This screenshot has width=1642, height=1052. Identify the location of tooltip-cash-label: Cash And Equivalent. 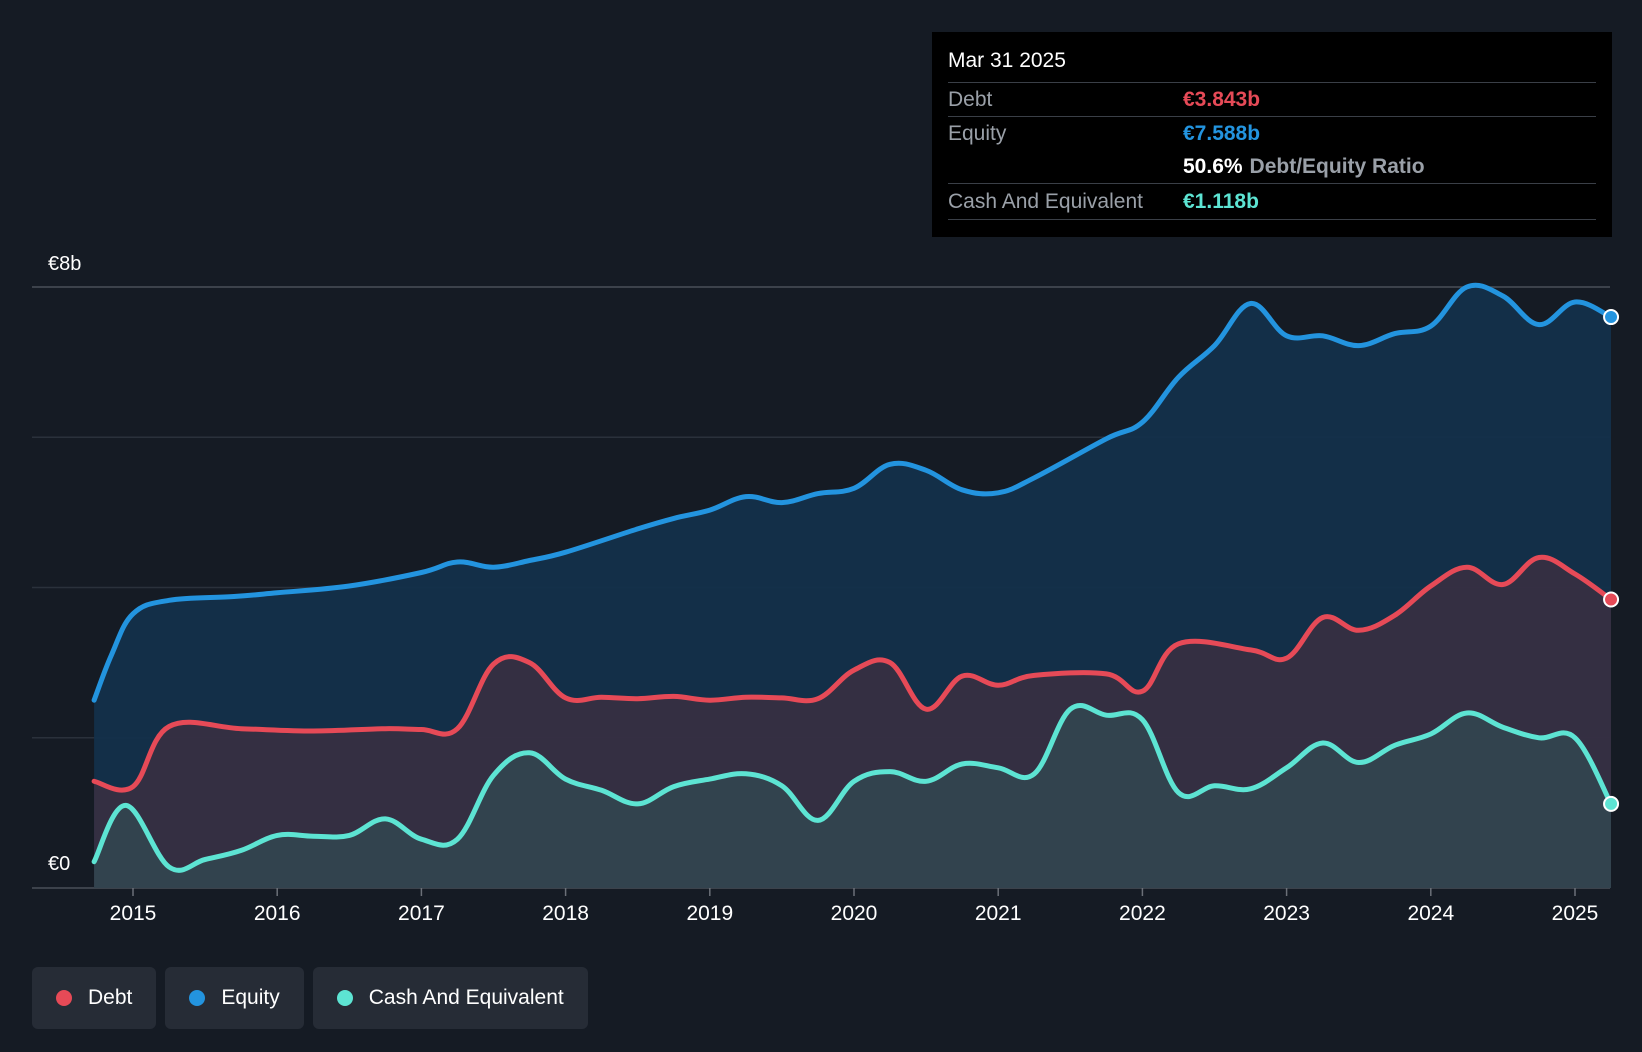
(1045, 201).